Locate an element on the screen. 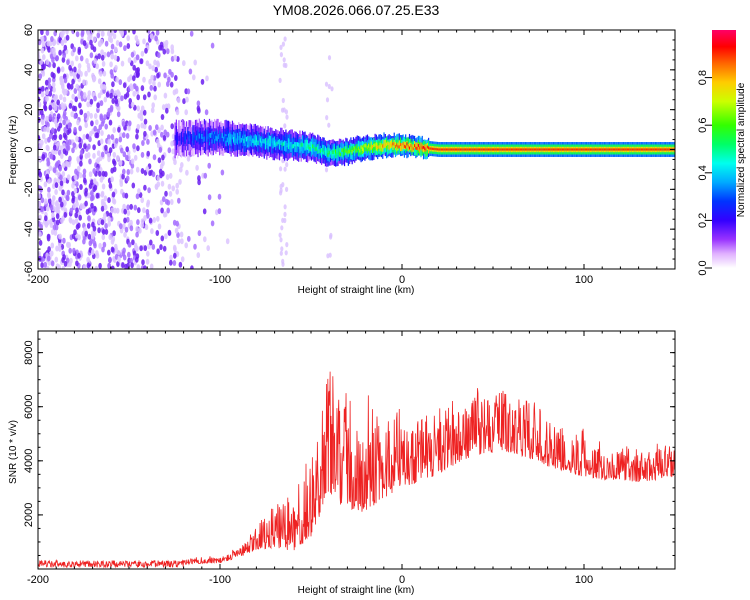 The width and height of the screenshot is (750, 600). x-tick-label: 100 is located at coordinates (584, 280).